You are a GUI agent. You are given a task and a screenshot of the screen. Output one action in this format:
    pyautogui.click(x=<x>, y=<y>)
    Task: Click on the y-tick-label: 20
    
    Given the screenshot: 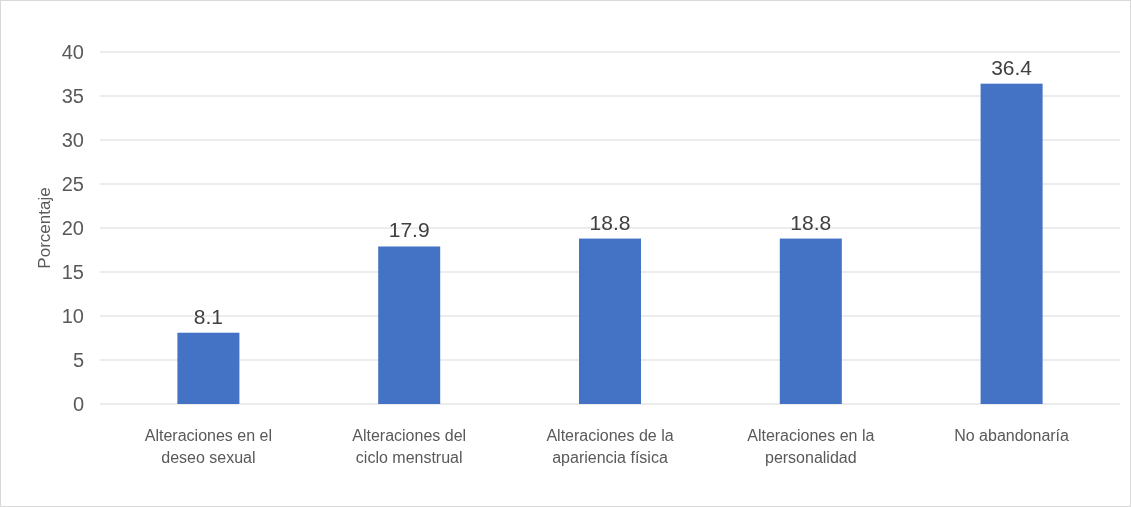 What is the action you would take?
    pyautogui.click(x=72, y=228)
    